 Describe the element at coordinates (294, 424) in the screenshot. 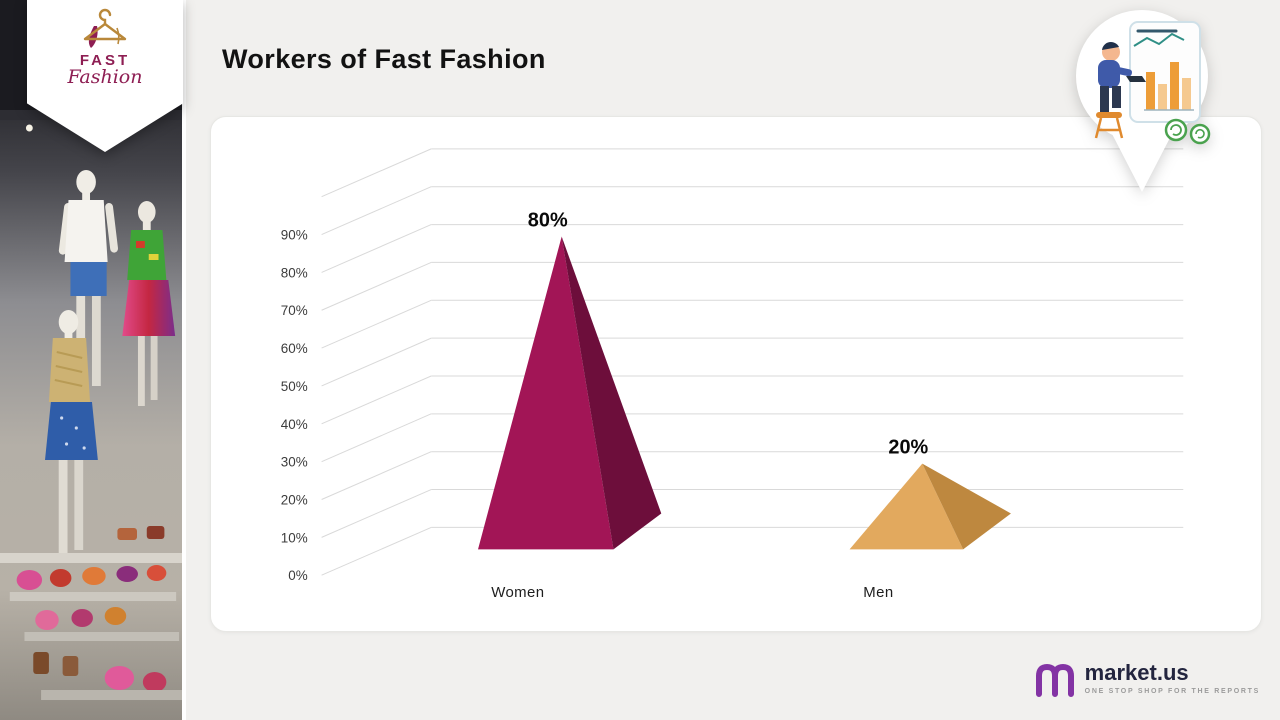

I see `y-axis-tick: 40%` at that location.